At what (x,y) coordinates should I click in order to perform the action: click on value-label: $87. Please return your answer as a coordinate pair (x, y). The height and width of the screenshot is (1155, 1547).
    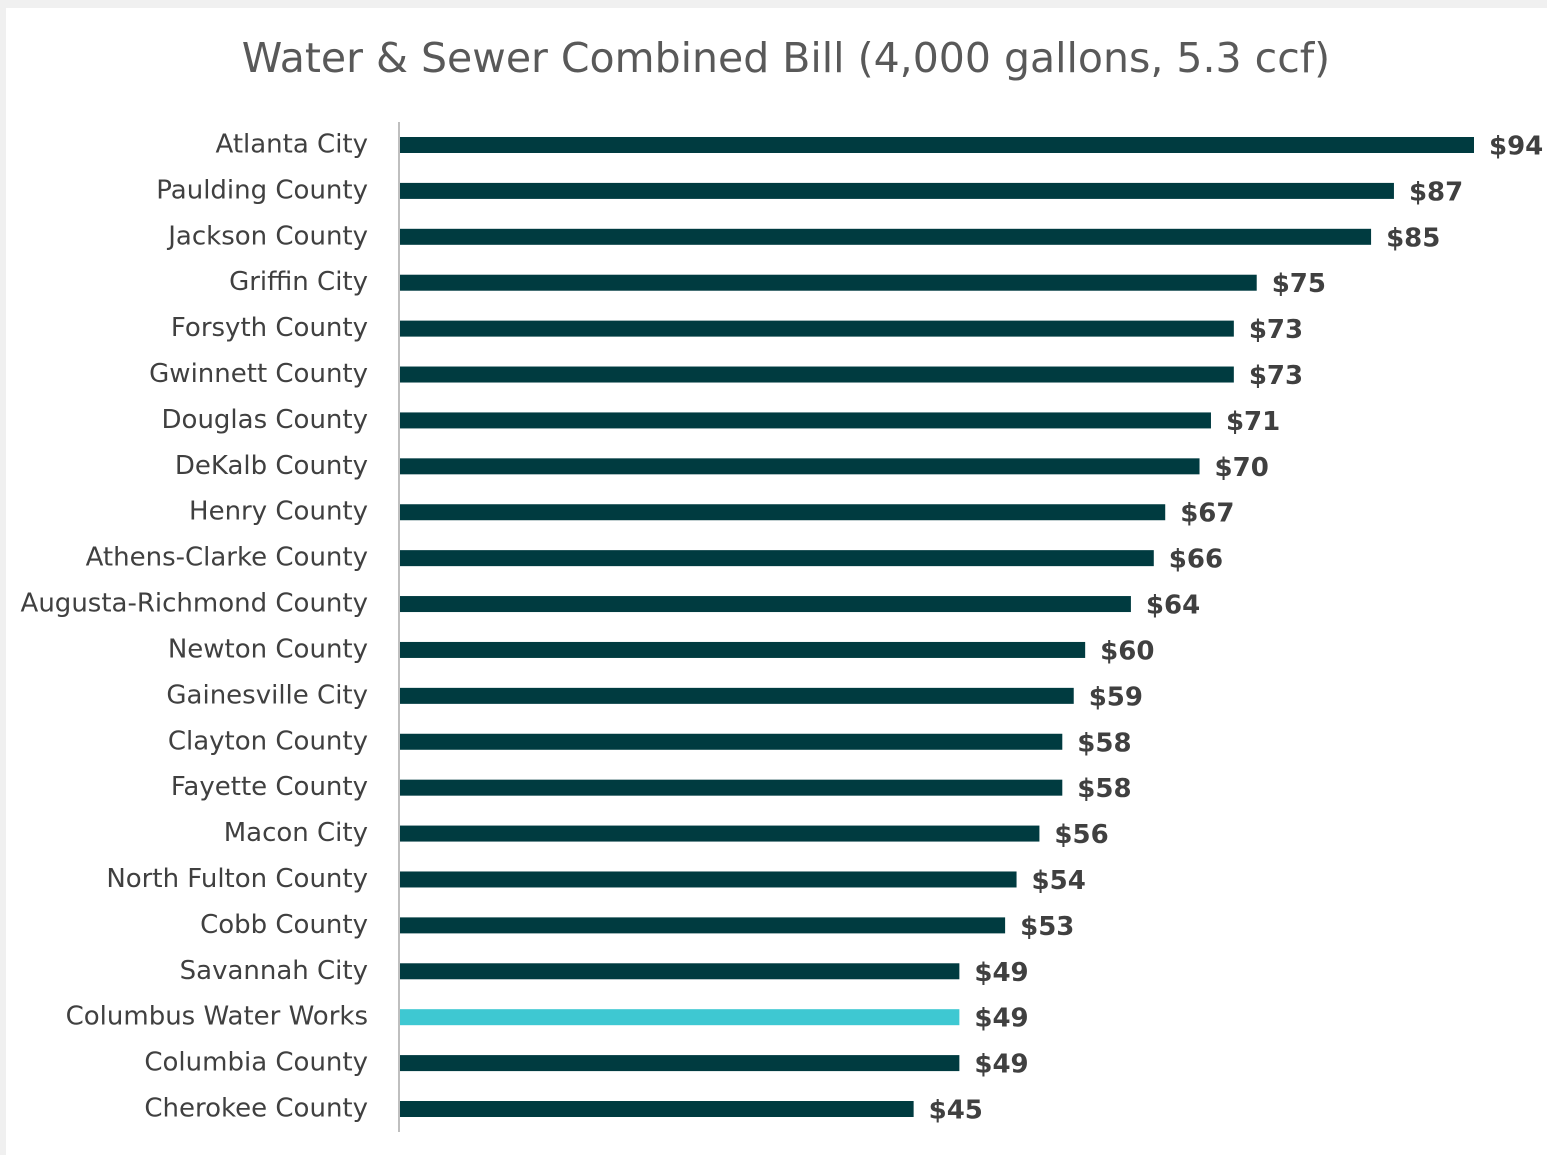
    Looking at the image, I should click on (1436, 192).